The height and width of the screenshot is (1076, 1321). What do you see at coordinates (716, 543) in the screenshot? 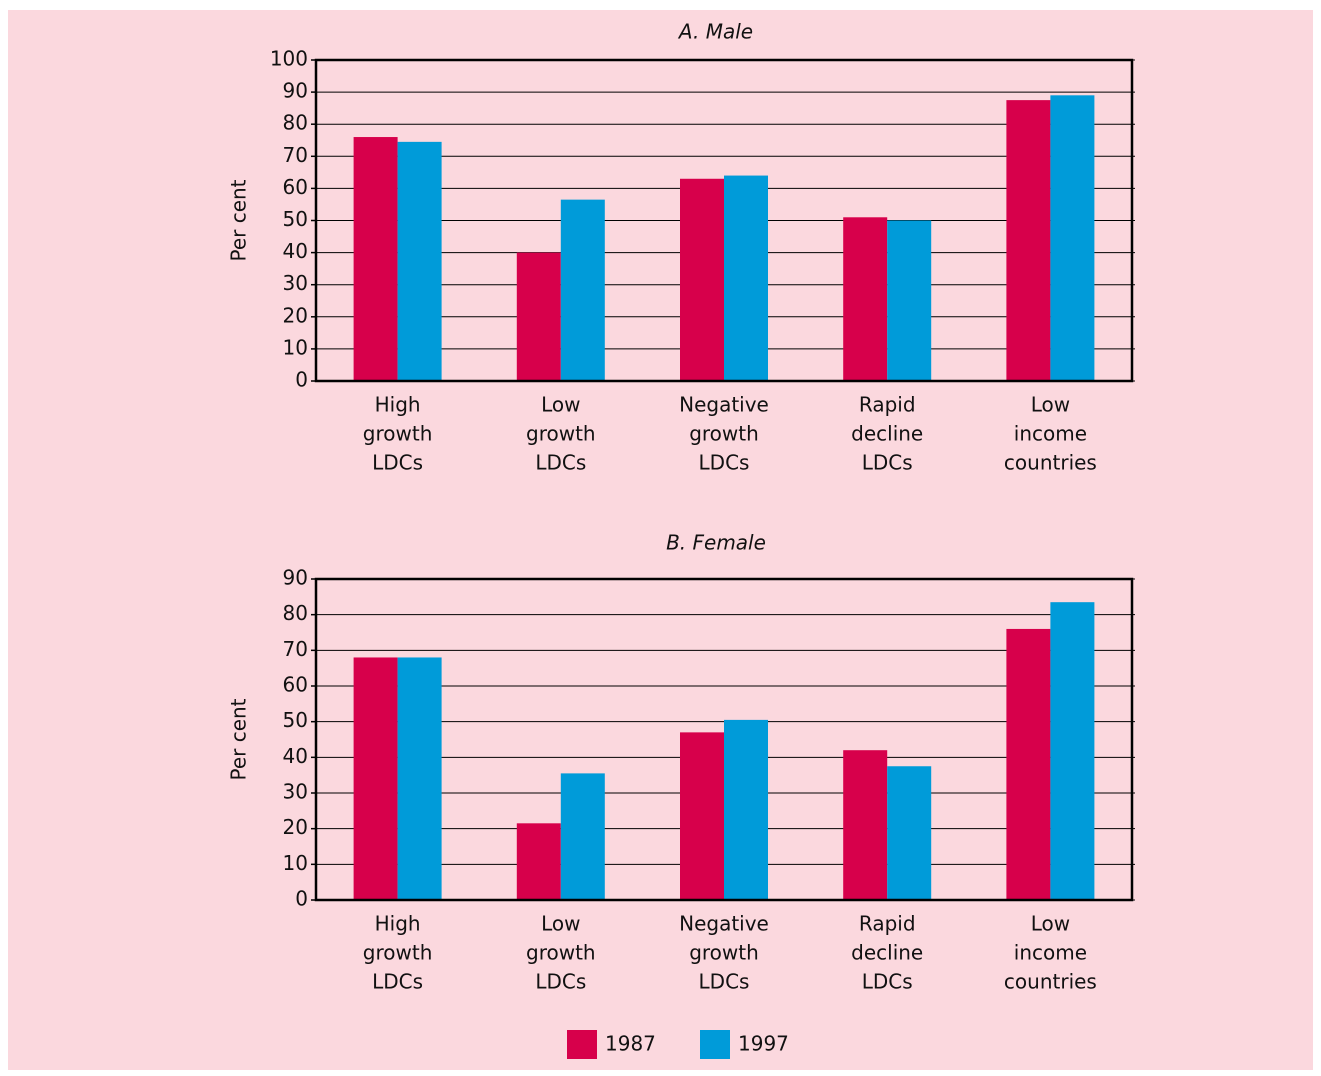
I see `chart-title: B. Female` at bounding box center [716, 543].